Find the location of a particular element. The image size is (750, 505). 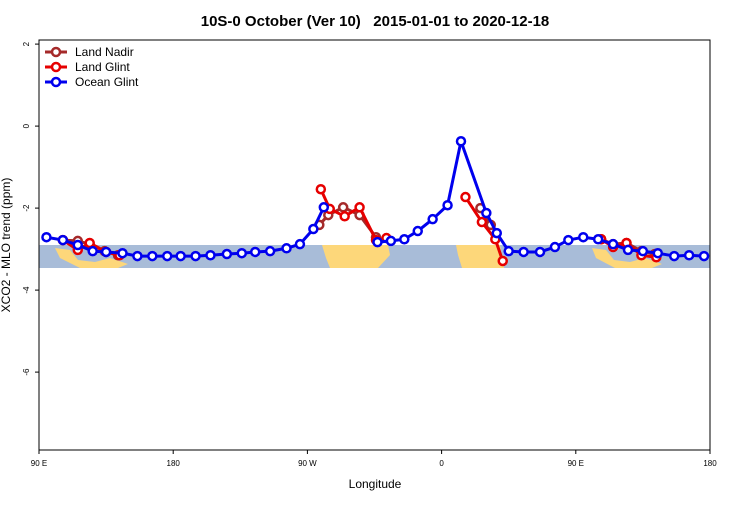

y-axis-label: XCO2 - MLO trend (ppm) is located at coordinates (6, 245).